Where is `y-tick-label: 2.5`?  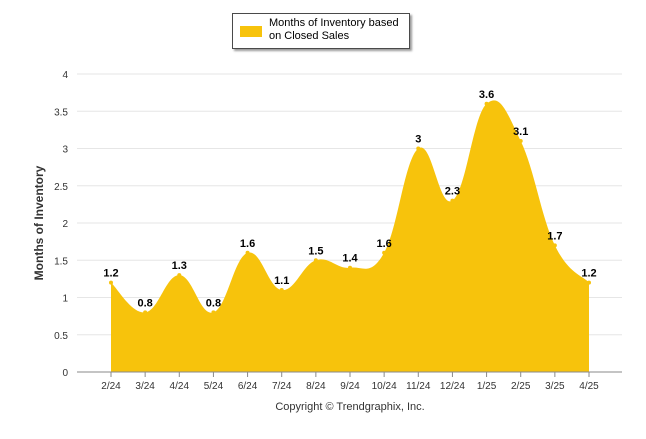 y-tick-label: 2.5 is located at coordinates (61, 187).